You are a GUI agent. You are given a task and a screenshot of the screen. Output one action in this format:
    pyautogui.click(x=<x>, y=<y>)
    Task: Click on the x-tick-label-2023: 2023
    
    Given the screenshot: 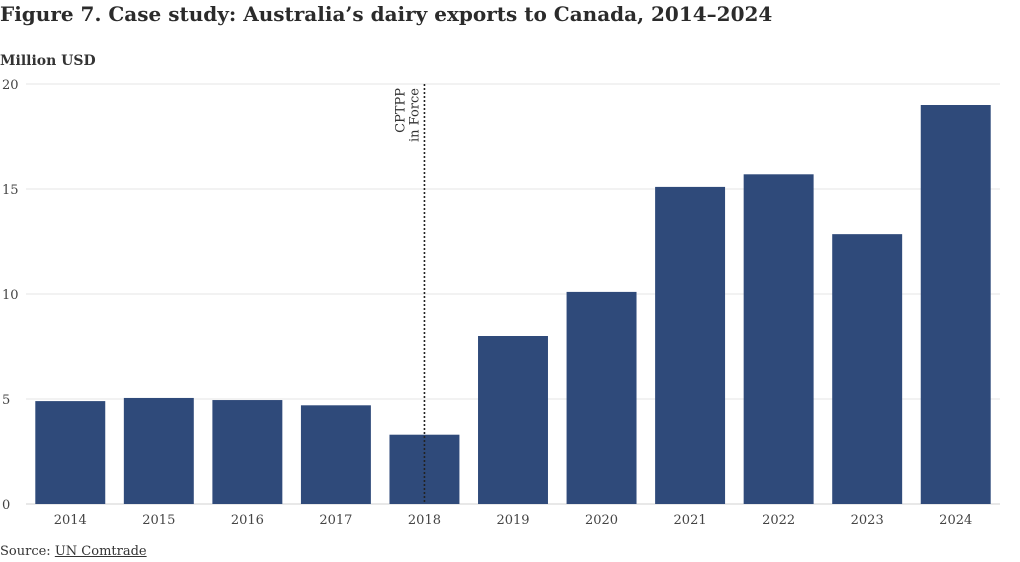 What is the action you would take?
    pyautogui.click(x=867, y=520)
    